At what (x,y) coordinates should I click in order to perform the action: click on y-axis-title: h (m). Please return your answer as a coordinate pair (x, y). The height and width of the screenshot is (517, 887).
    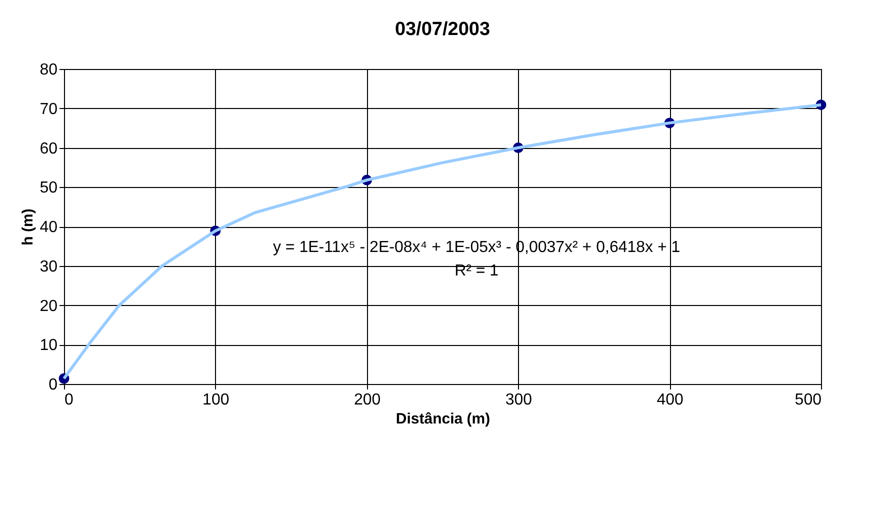
    Looking at the image, I should click on (28, 227).